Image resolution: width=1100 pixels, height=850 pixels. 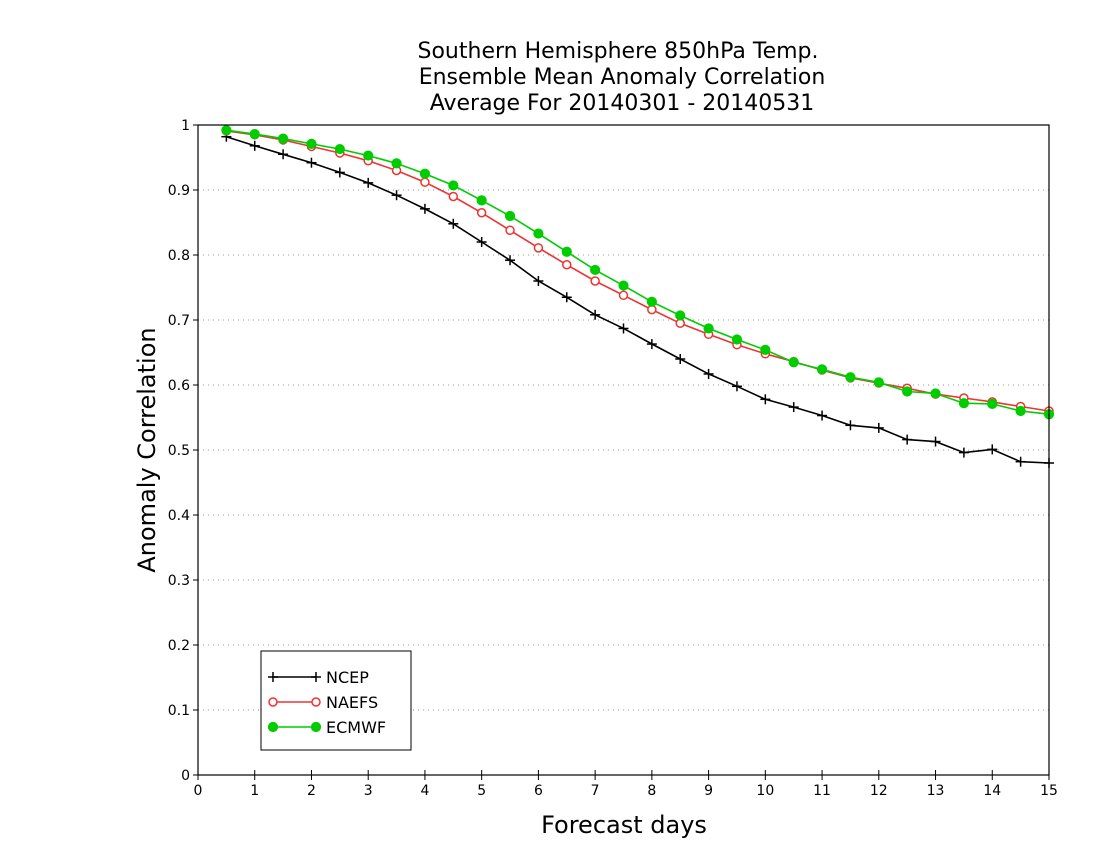 What do you see at coordinates (254, 791) in the screenshot?
I see `x-tick-label: 1` at bounding box center [254, 791].